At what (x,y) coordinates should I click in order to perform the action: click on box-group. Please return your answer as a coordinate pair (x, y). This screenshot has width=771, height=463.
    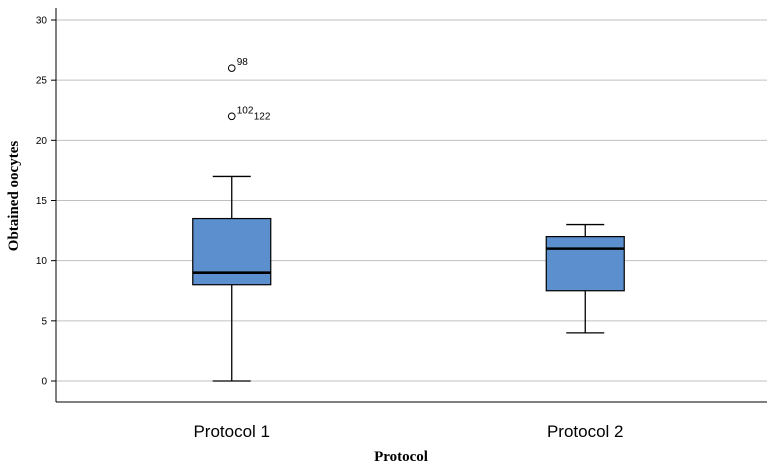
    Looking at the image, I should click on (585, 278).